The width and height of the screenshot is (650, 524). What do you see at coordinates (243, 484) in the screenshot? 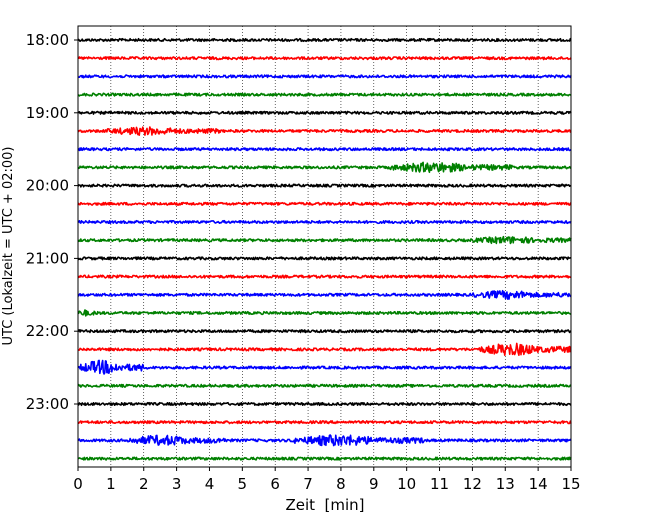
I see `x-tick-label: 5` at bounding box center [243, 484].